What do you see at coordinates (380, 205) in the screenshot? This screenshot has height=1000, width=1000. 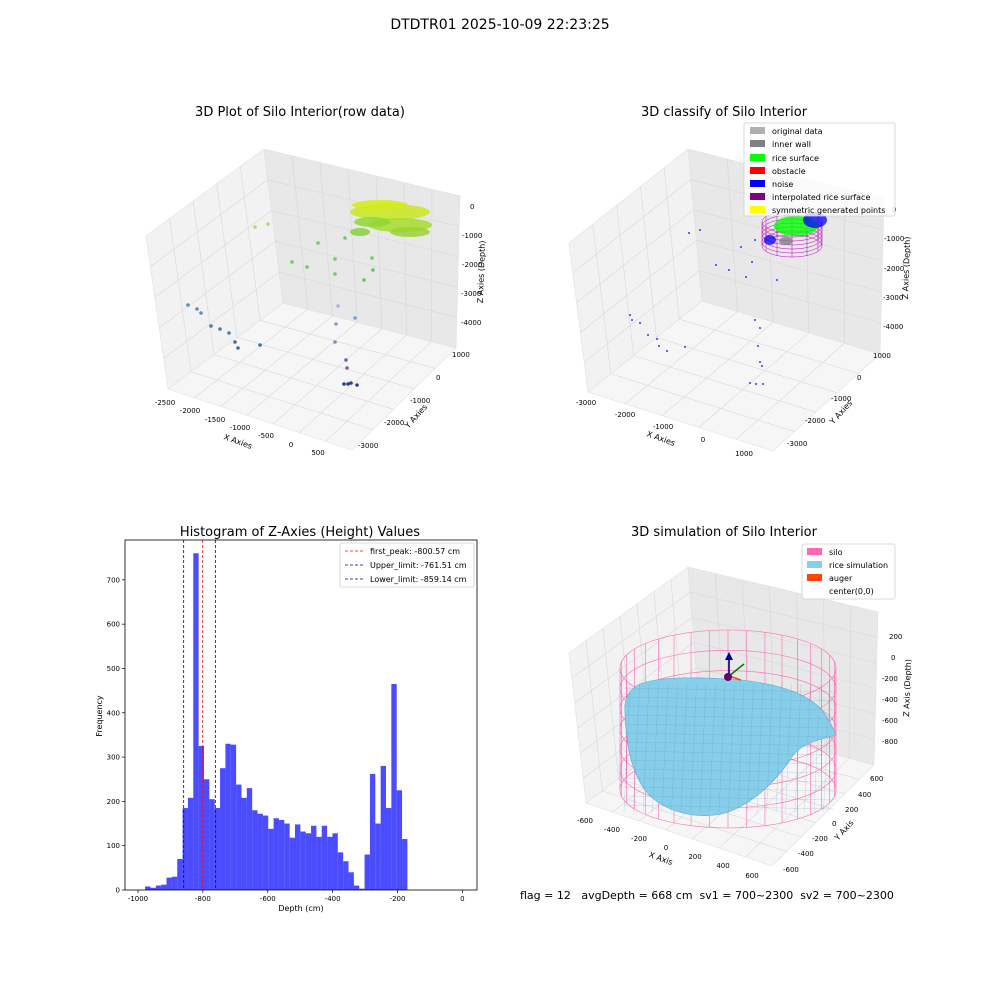 I see `raw-surface-cluster` at bounding box center [380, 205].